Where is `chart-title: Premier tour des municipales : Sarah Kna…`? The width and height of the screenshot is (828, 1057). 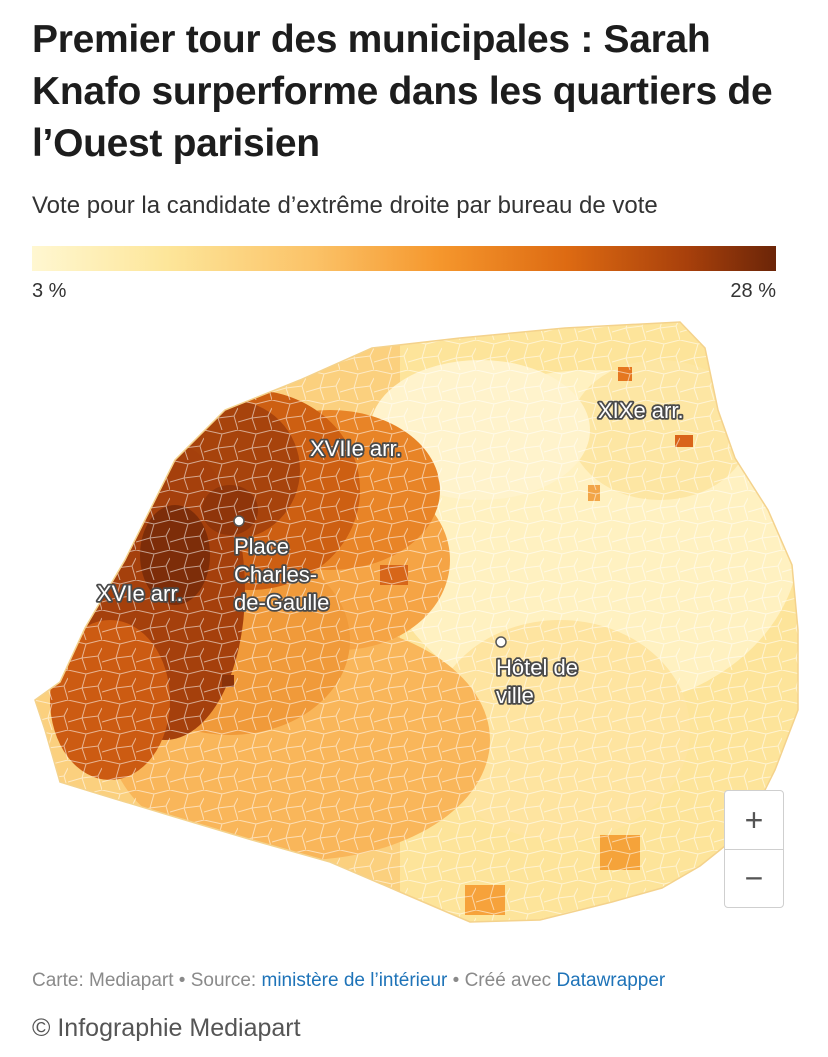
chart-title: Premier tour des municipales : Sarah Kna… is located at coordinates (402, 91).